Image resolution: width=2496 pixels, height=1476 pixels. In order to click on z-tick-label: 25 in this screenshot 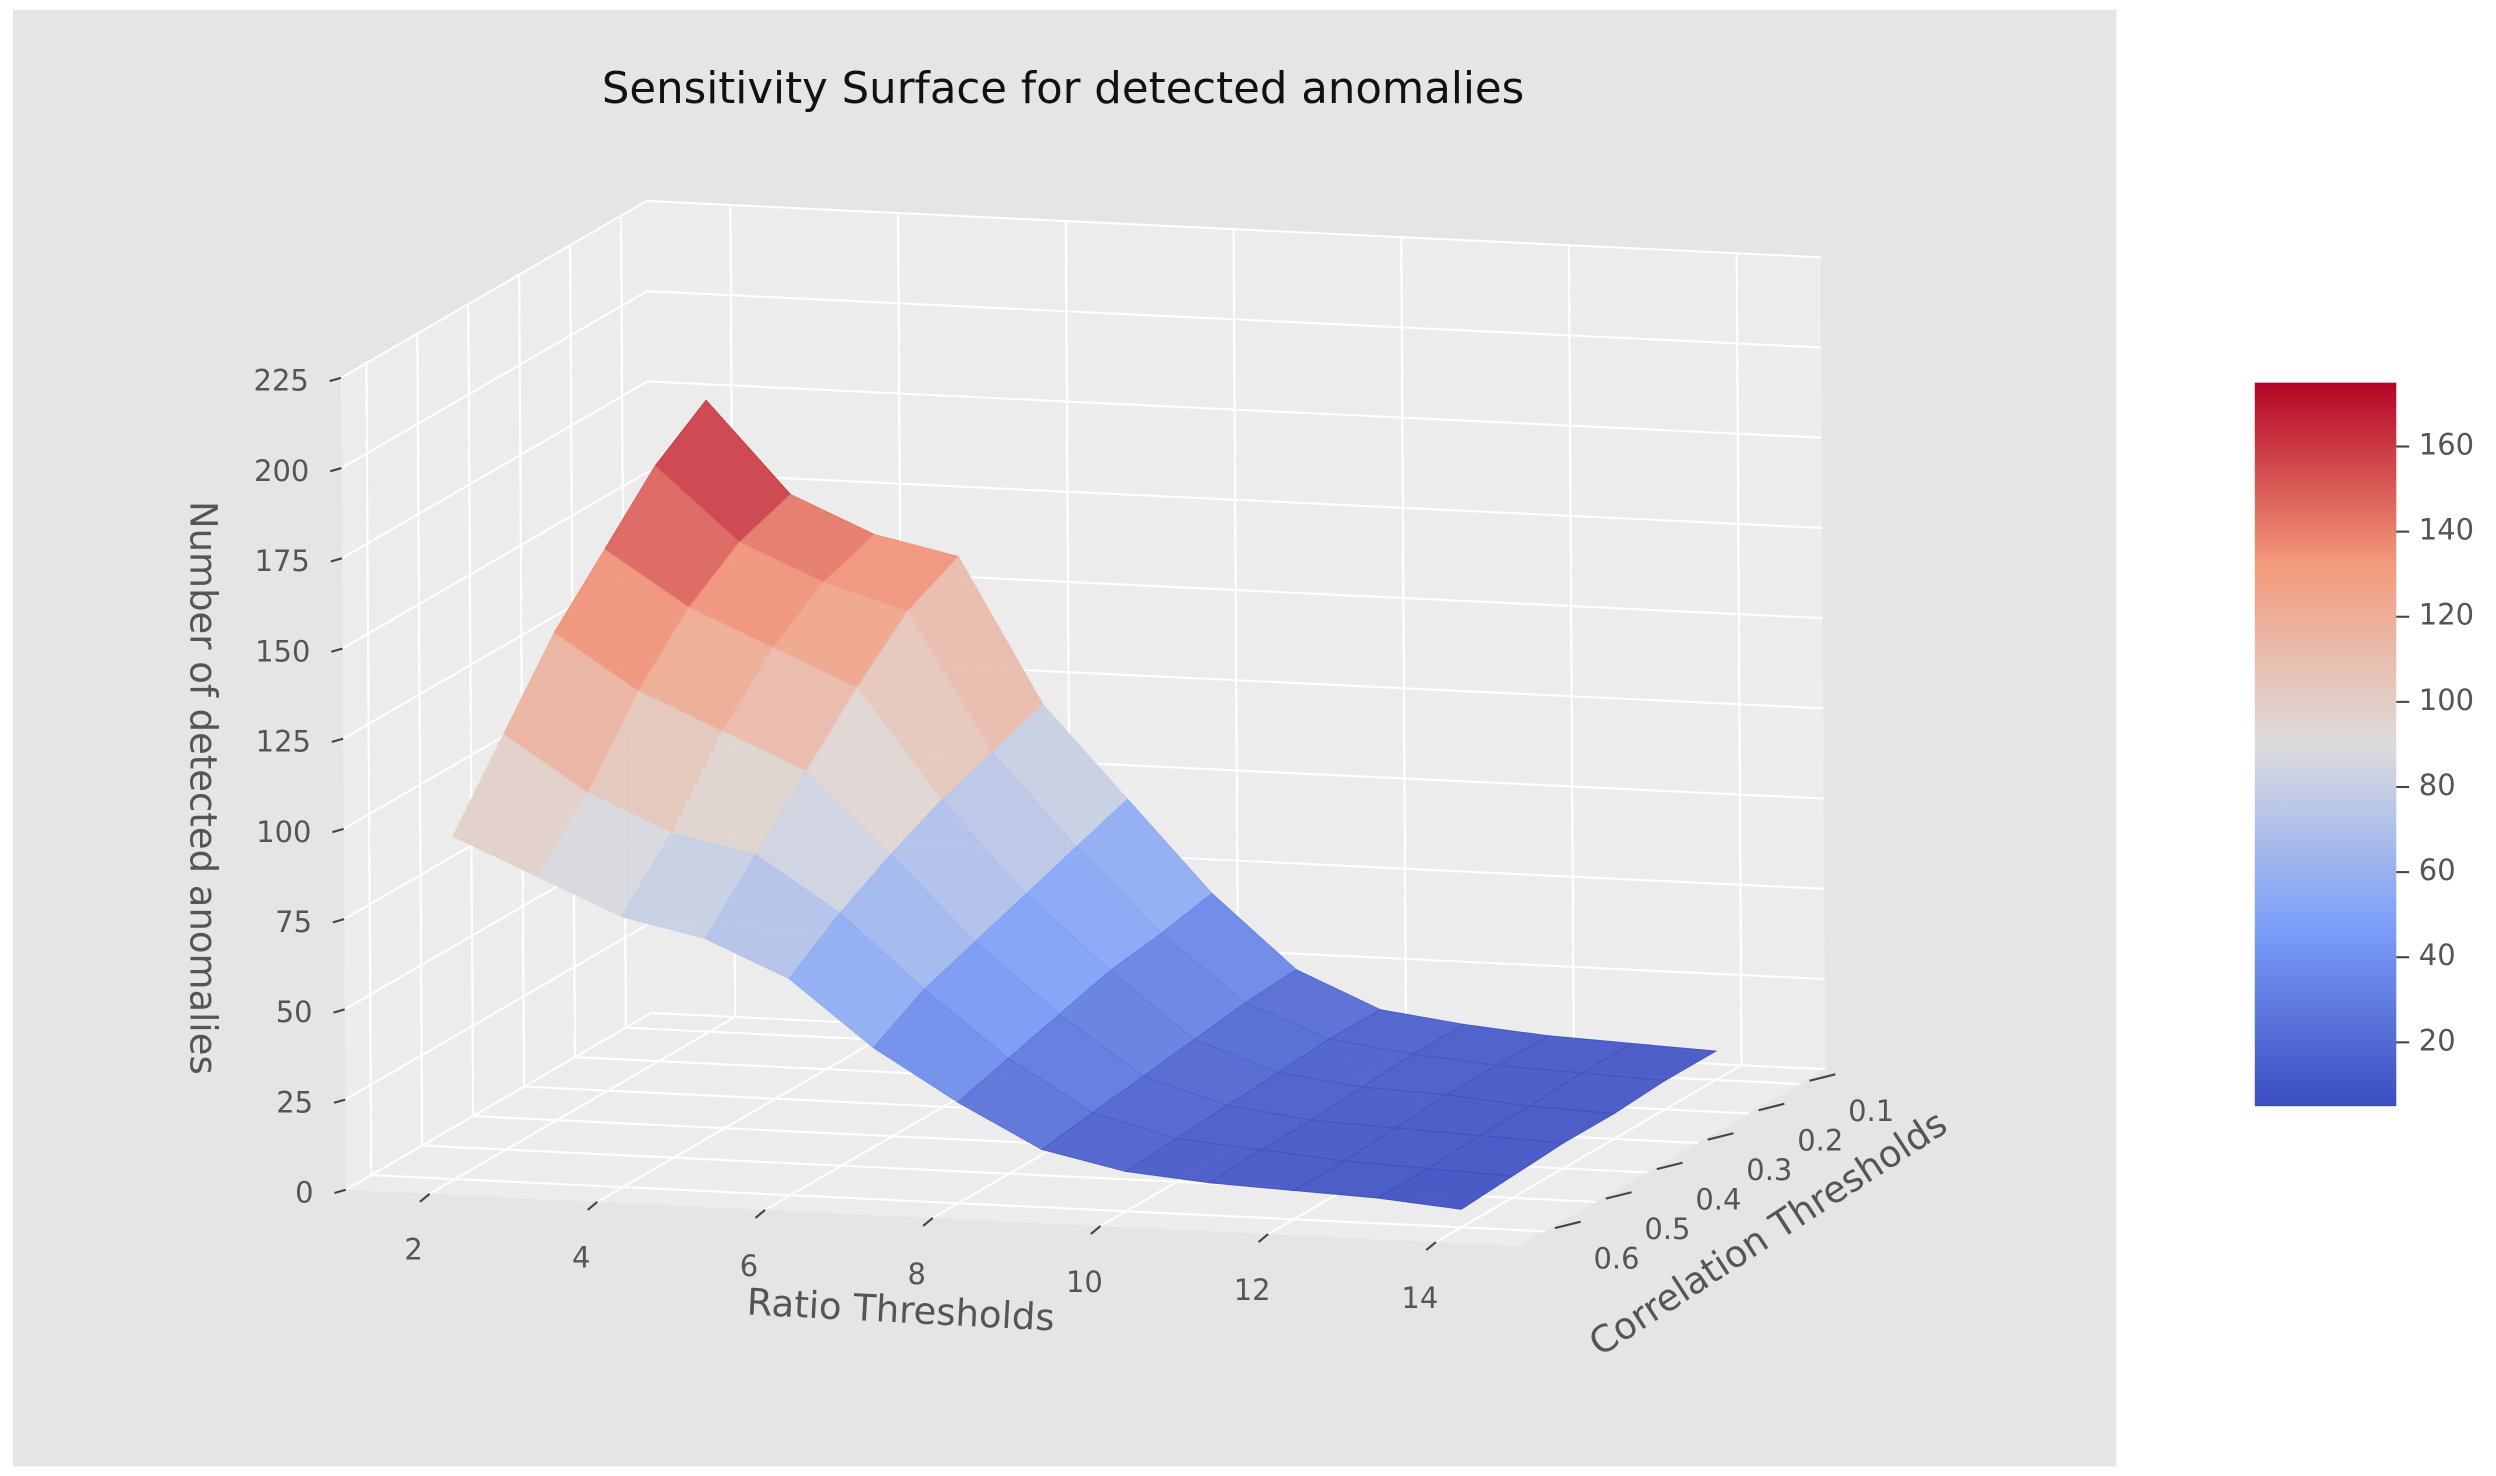, I will do `click(294, 1102)`.